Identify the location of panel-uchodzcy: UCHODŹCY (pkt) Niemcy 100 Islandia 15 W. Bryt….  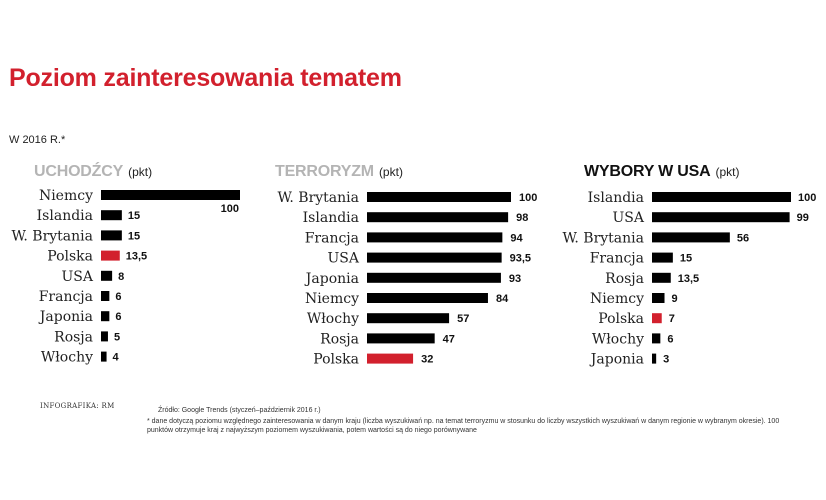
(130, 267).